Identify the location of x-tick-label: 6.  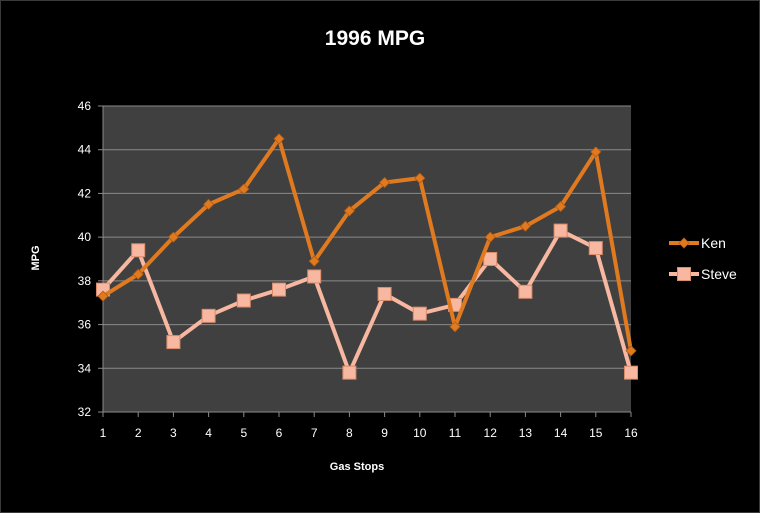
(279, 433).